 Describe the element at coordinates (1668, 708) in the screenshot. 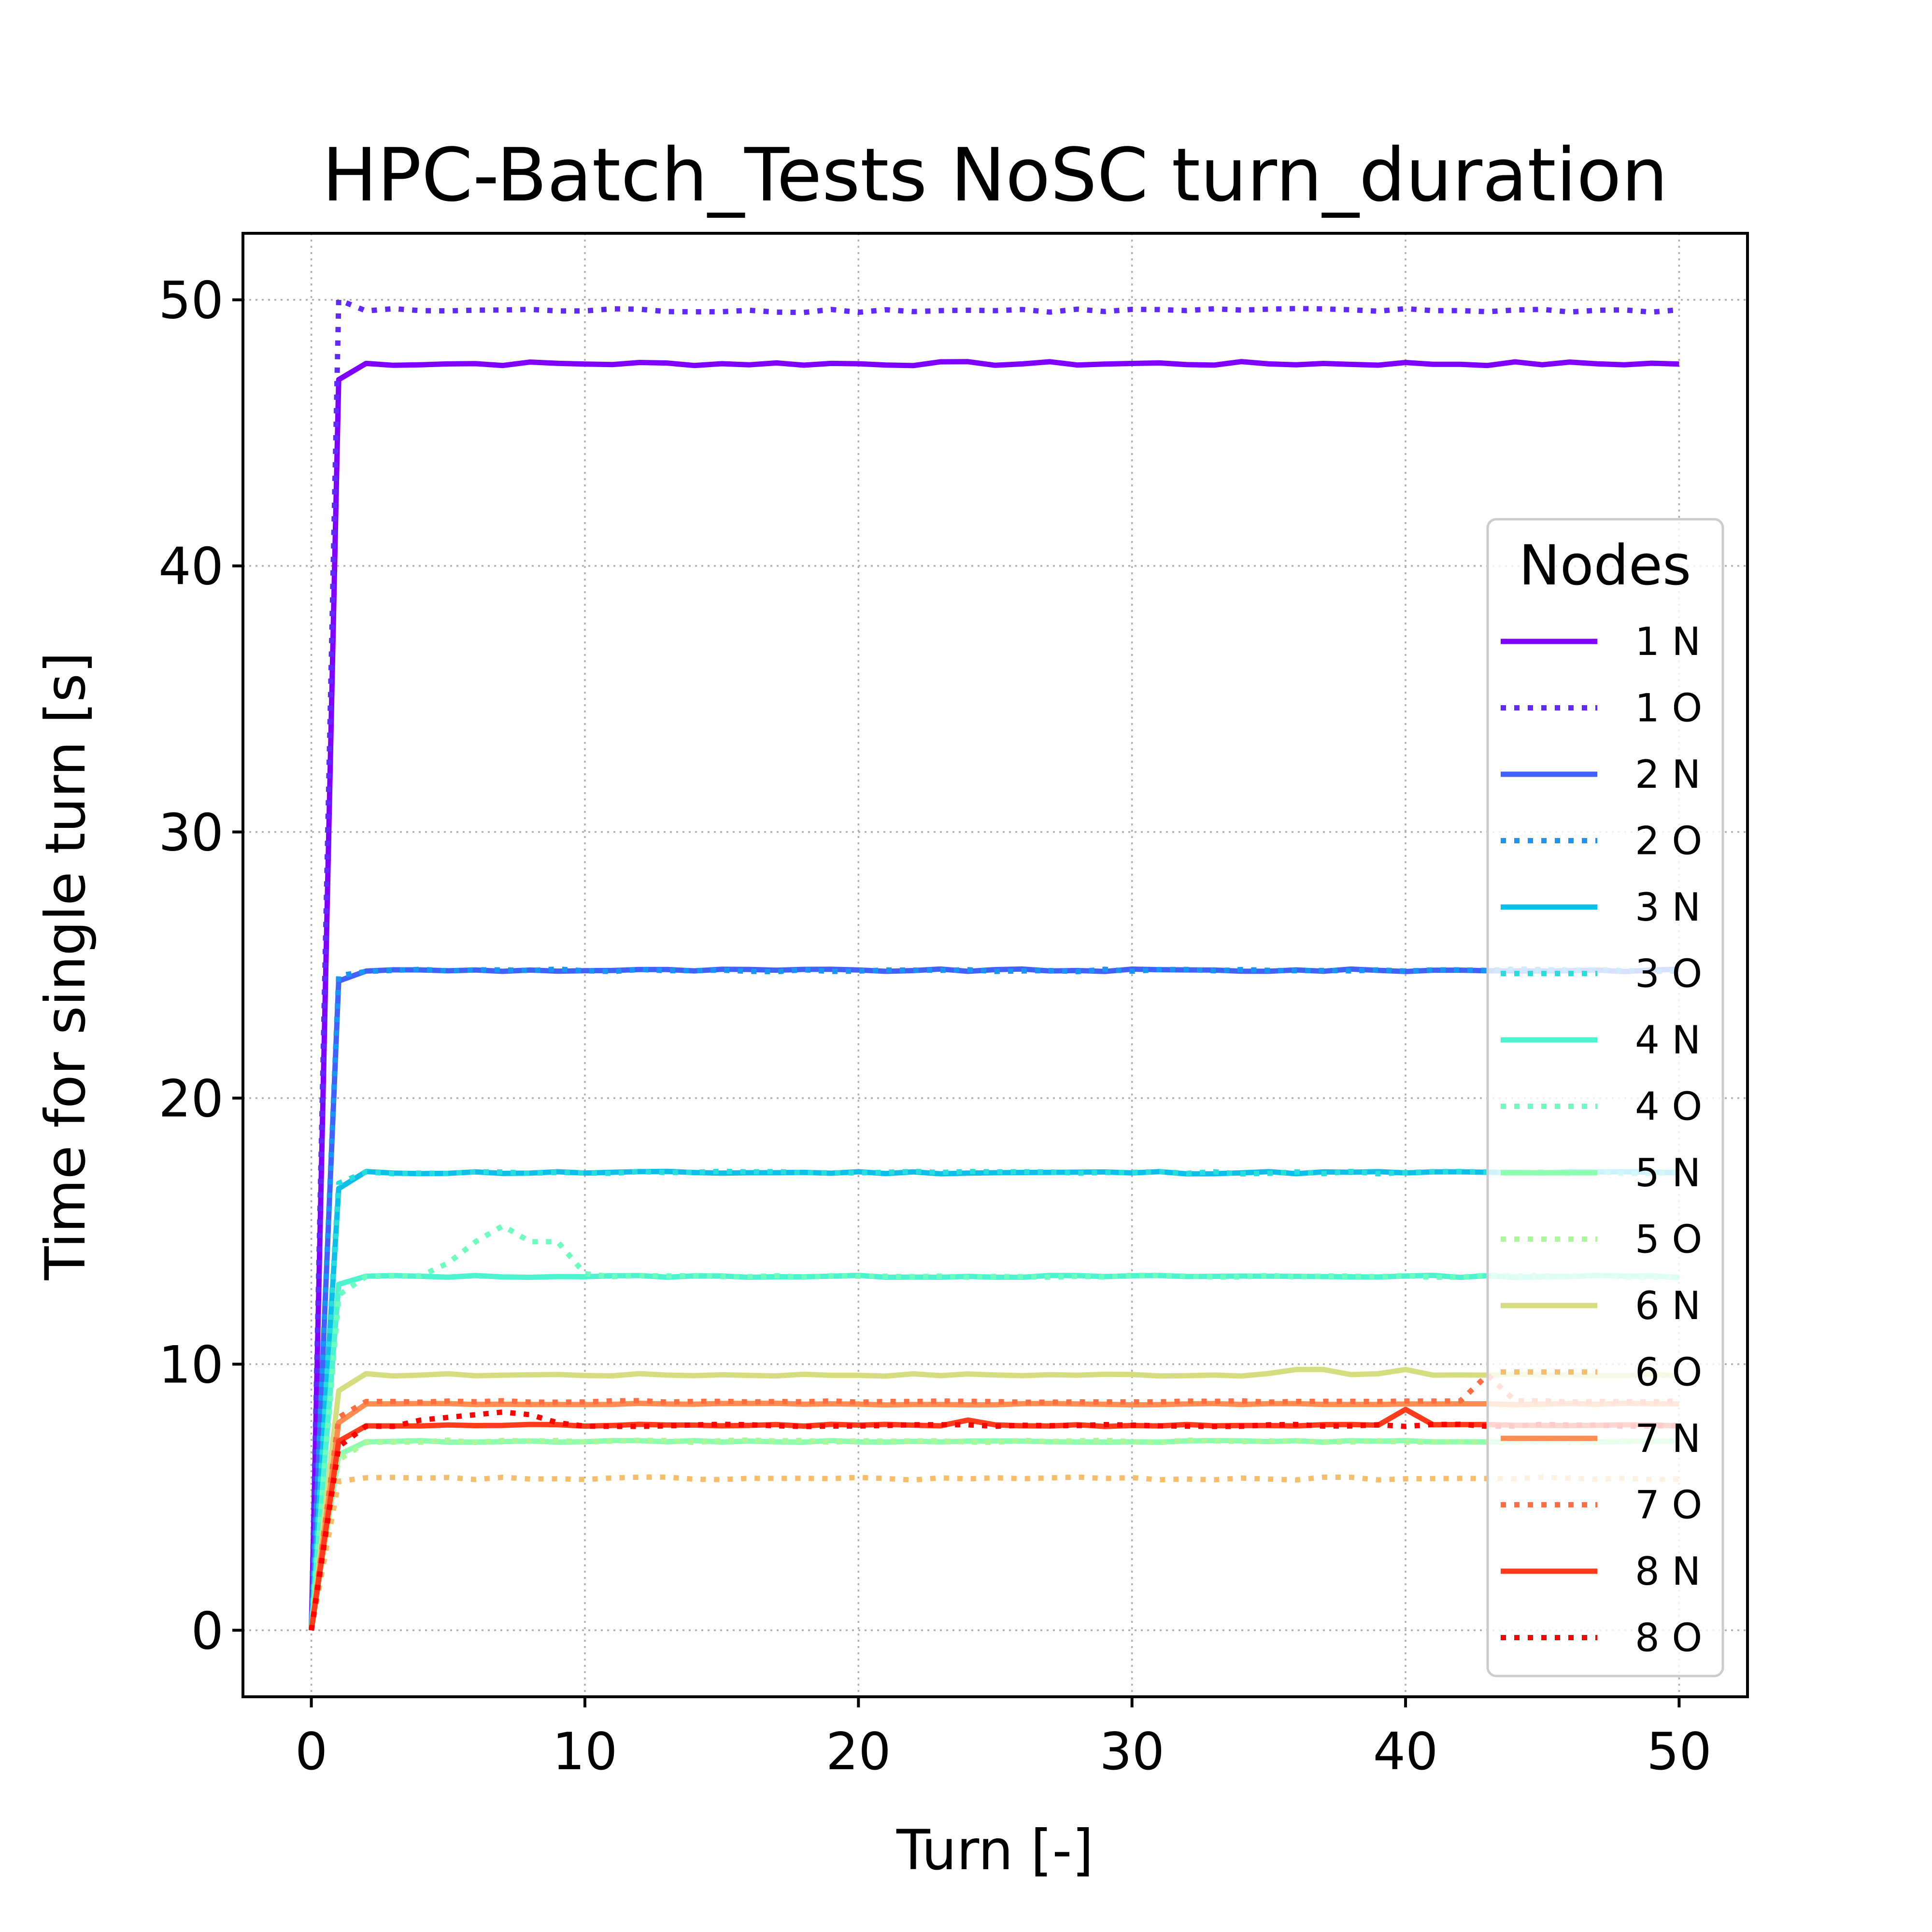

I see `legend-label: 1 O` at that location.